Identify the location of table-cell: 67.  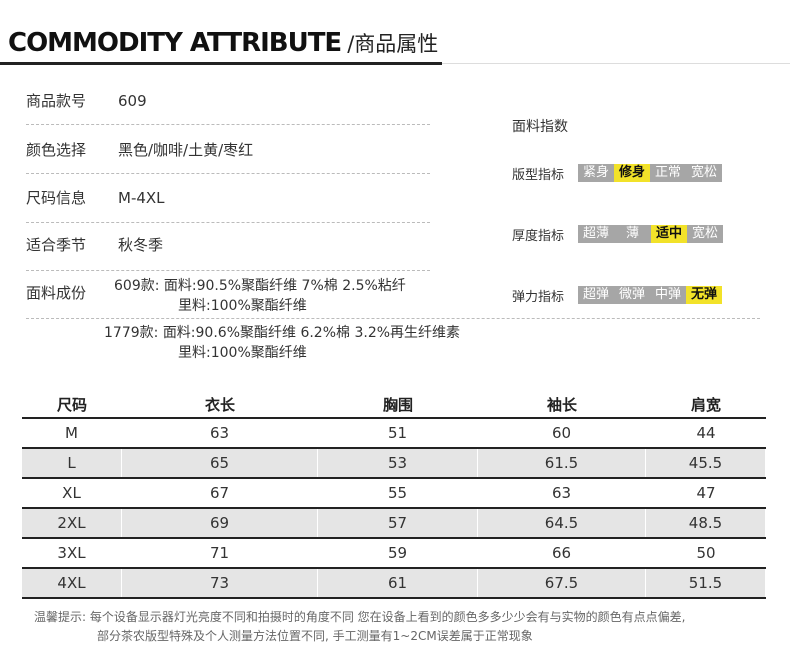
(220, 493).